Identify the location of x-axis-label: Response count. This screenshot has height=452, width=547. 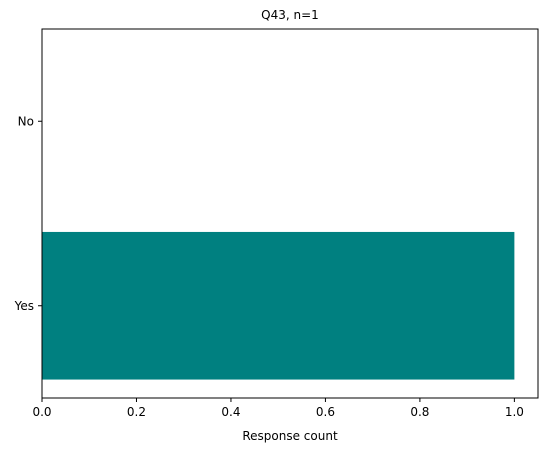
(290, 436).